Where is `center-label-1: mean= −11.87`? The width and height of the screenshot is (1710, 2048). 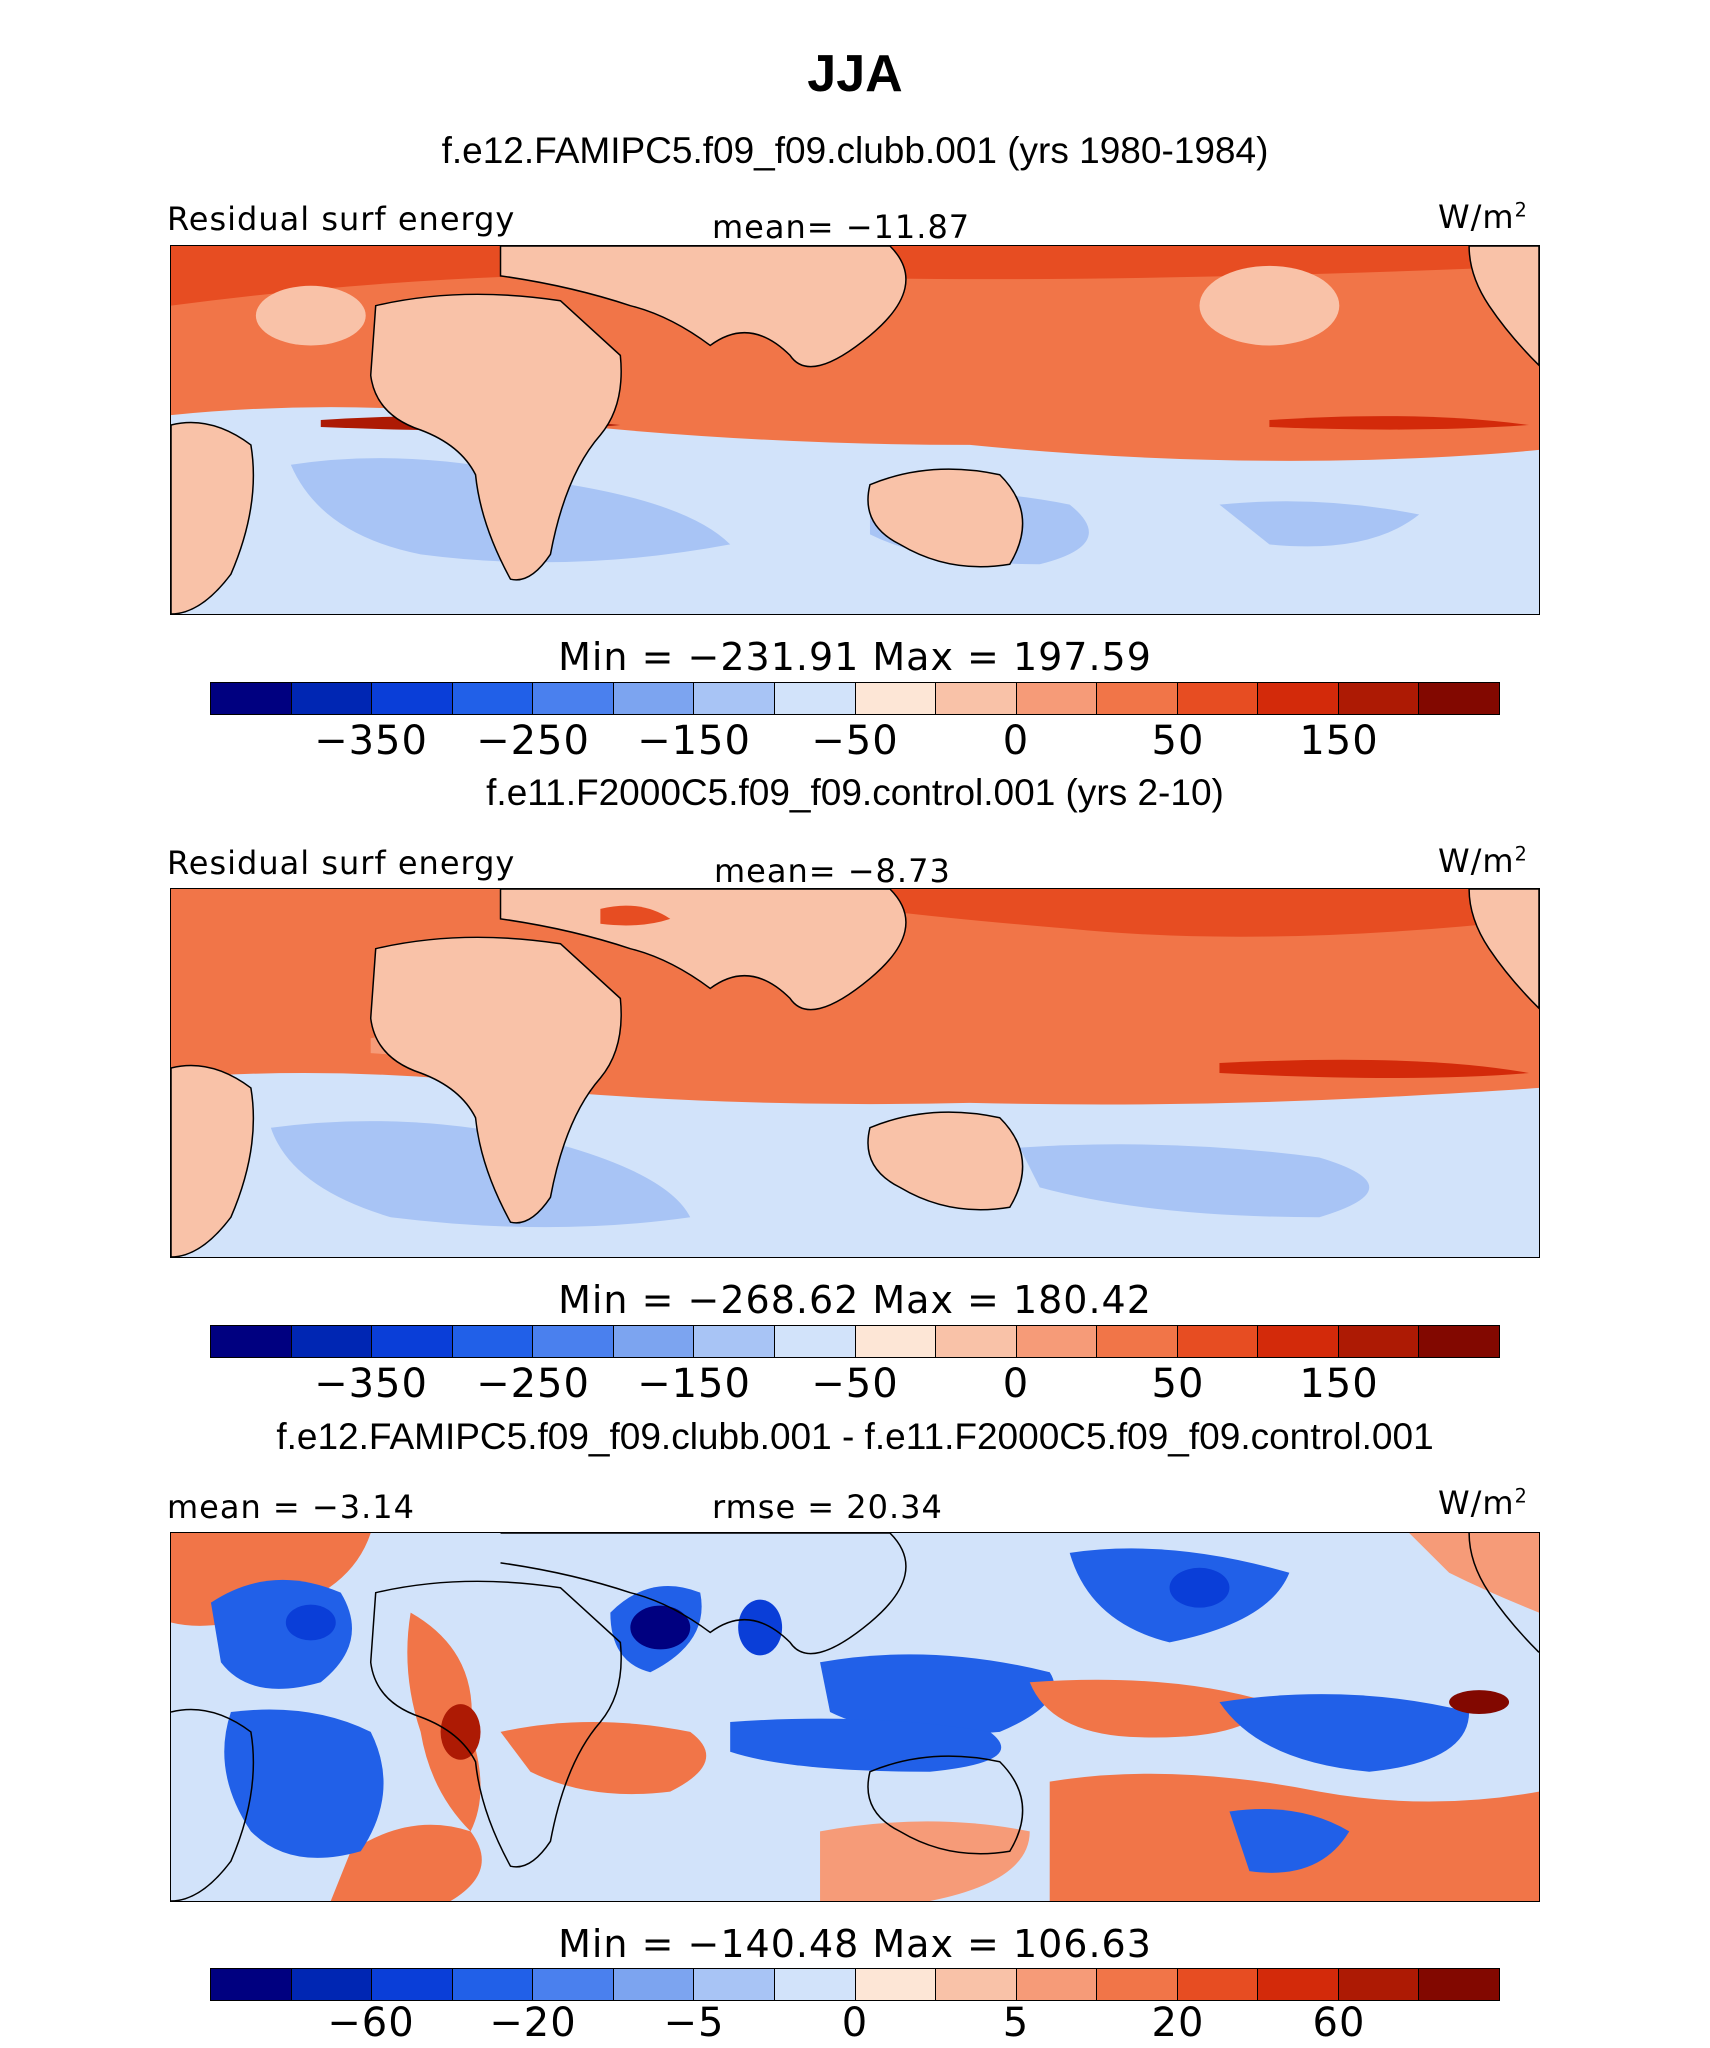 center-label-1: mean= −11.87 is located at coordinates (841, 227).